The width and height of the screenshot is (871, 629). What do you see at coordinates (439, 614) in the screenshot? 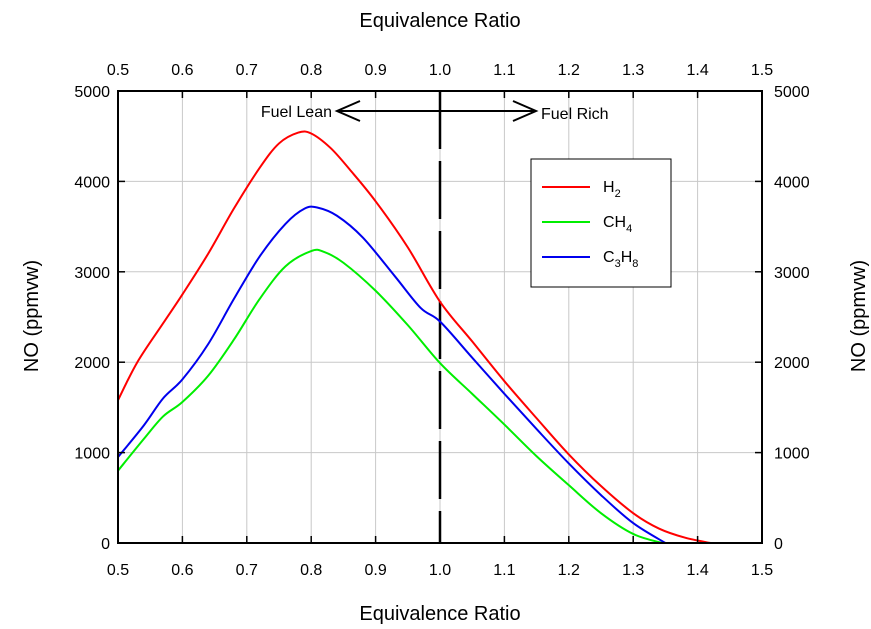
I see `x-axis-title-bottom: Equivalence Ratio` at bounding box center [439, 614].